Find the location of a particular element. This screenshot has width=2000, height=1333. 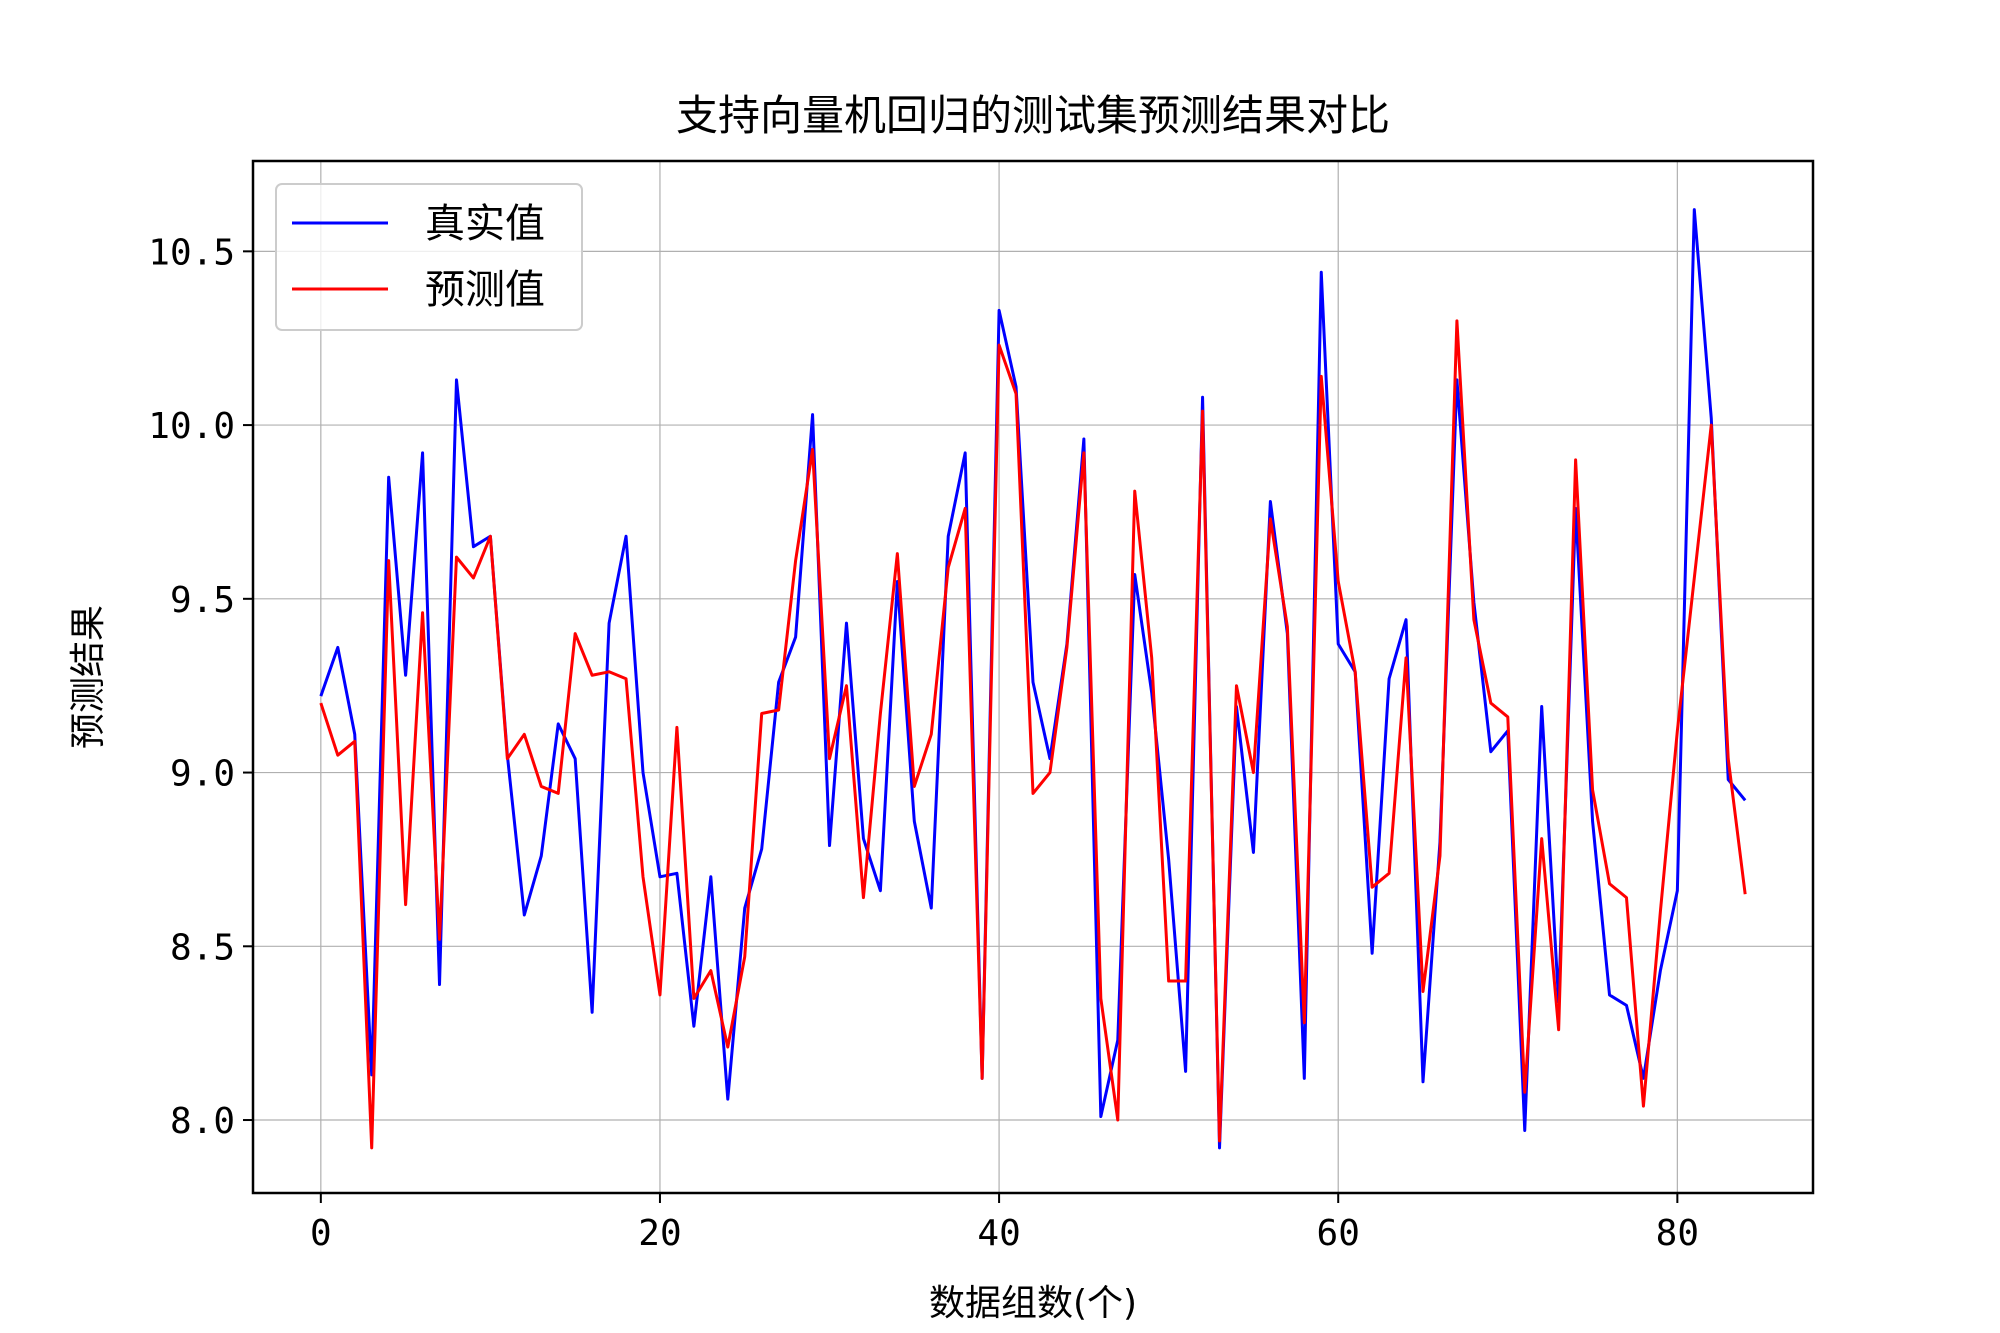

x-axis-ticks: 0 20 40 60 80 is located at coordinates (1004, 1223).